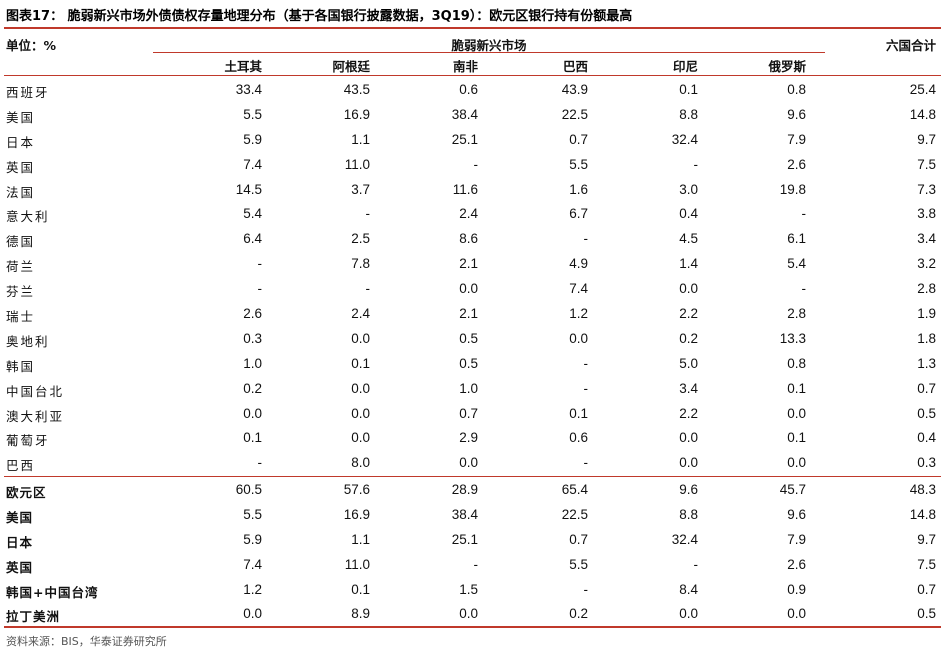 The width and height of the screenshot is (947, 651). What do you see at coordinates (473, 540) in the screenshot?
I see `table-row: 日本 5.9 1.1 25.1 0.7 32.4 7.9 9.7` at bounding box center [473, 540].